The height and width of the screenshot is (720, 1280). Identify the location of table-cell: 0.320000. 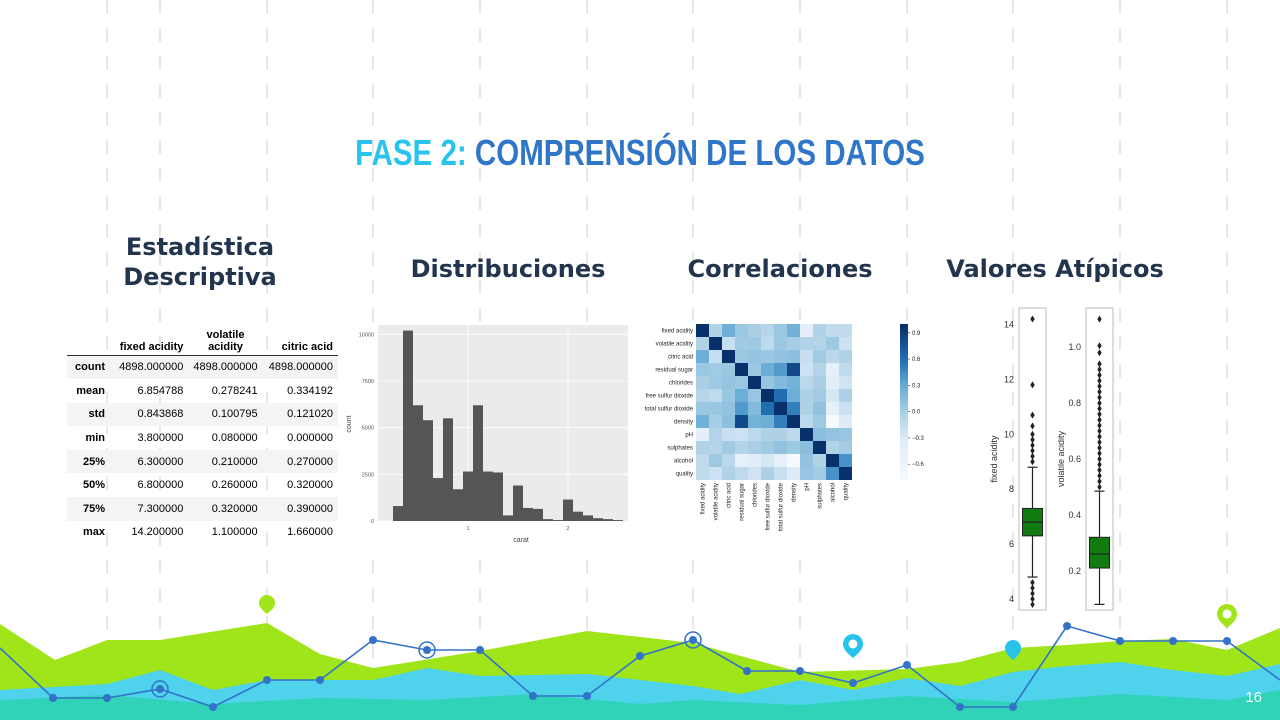
(310, 485).